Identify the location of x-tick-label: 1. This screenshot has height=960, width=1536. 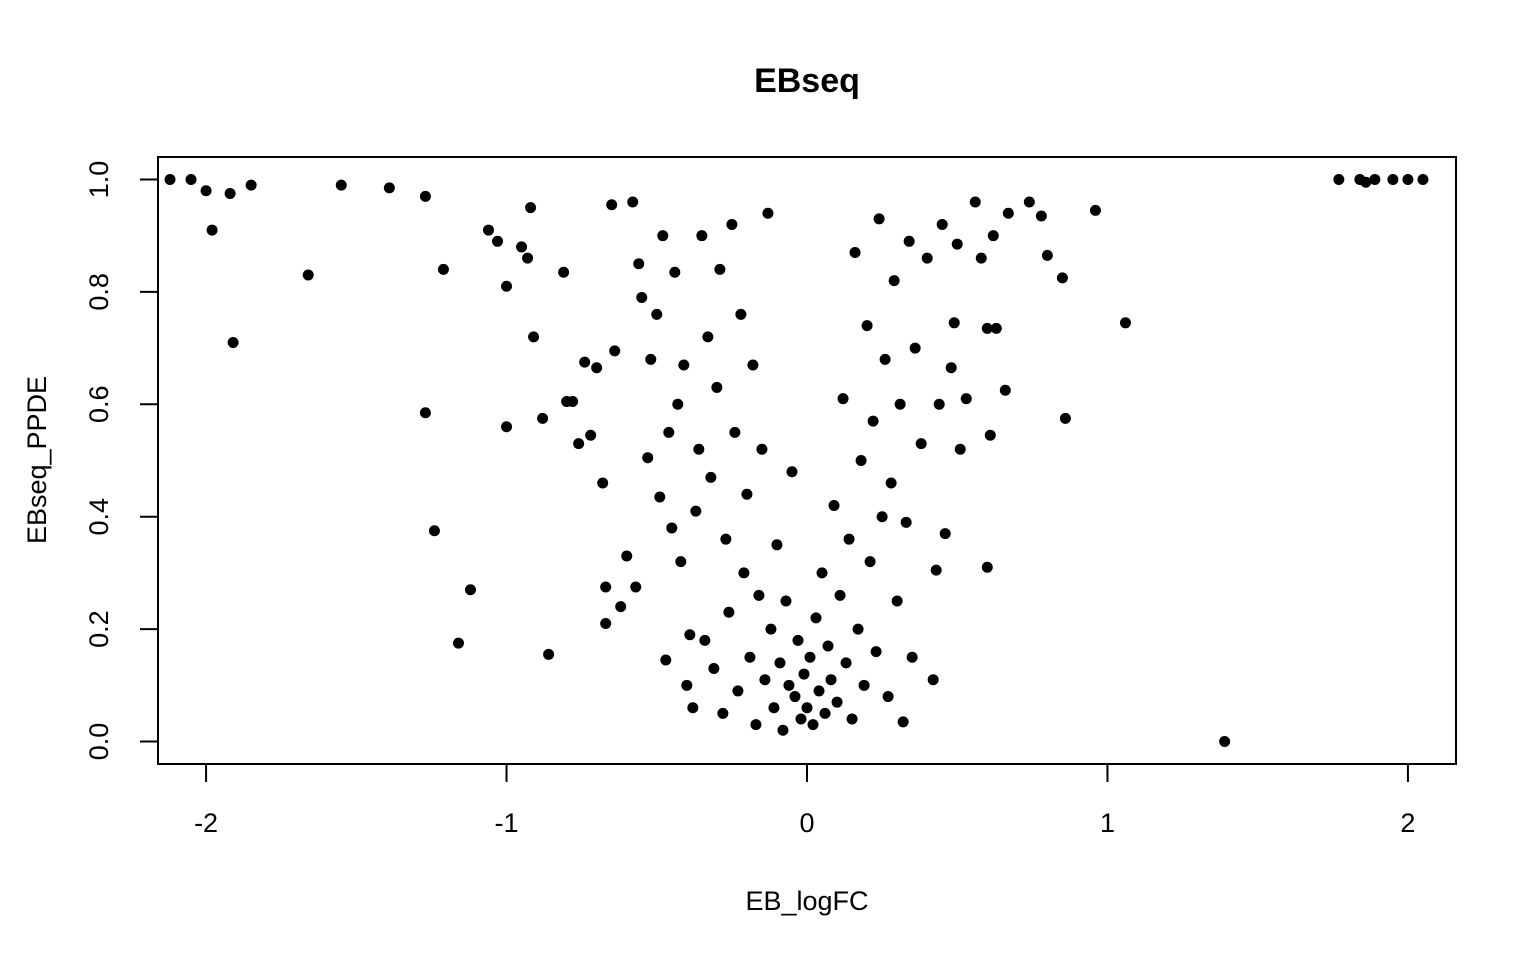
(1107, 823).